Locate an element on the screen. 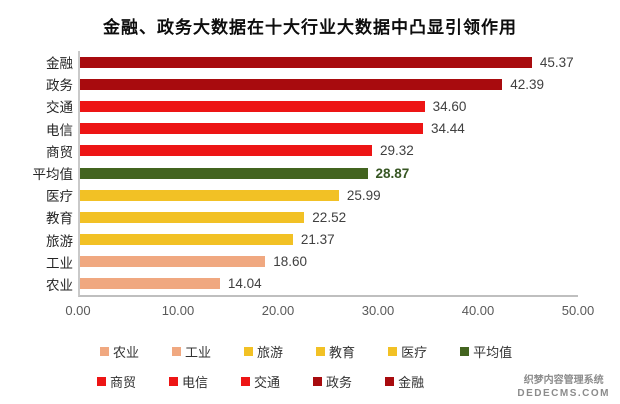  legend-item: 教育 is located at coordinates (335, 351).